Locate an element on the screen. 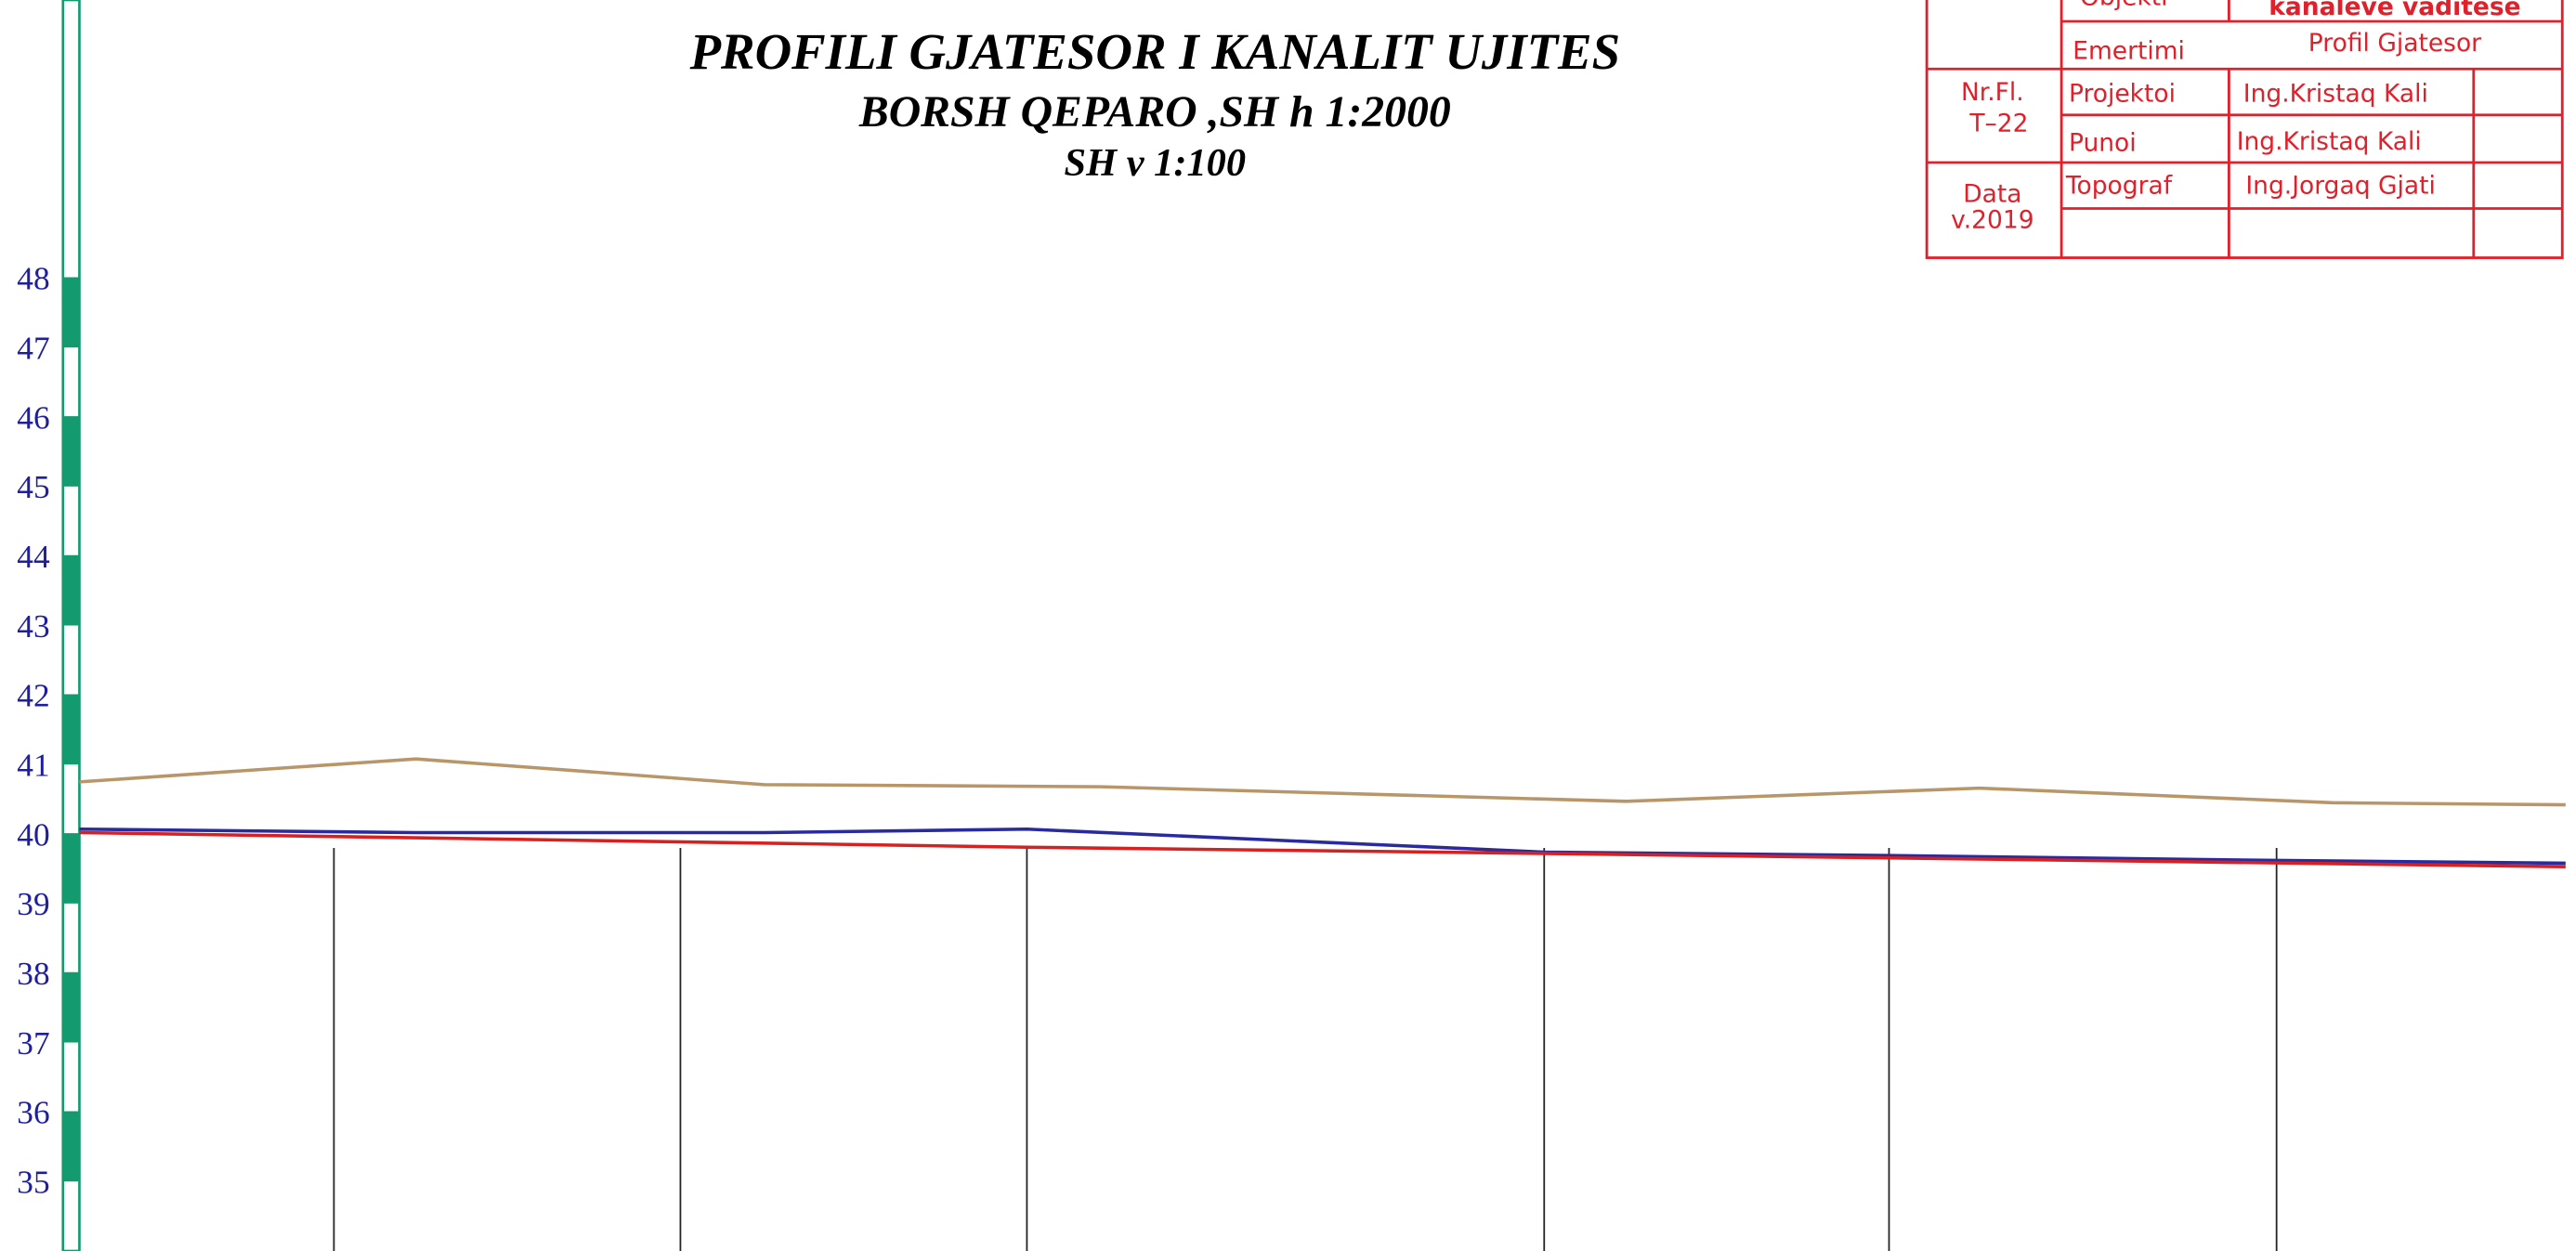  y-tick-label: 36 is located at coordinates (33, 1112).